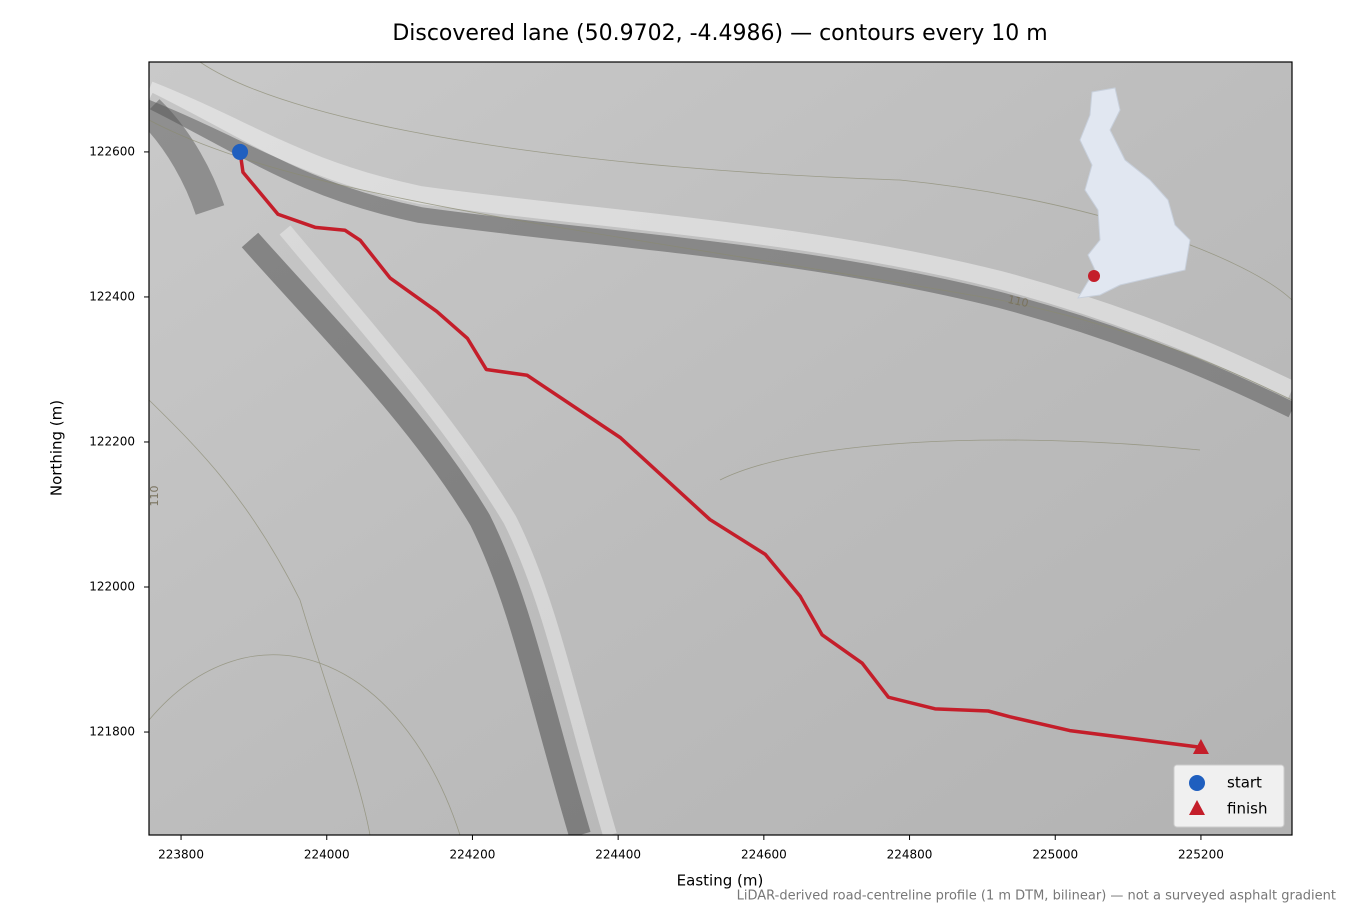 This screenshot has height=918, width=1350. Describe the element at coordinates (1244, 783) in the screenshot. I see `legend-label: start` at that location.